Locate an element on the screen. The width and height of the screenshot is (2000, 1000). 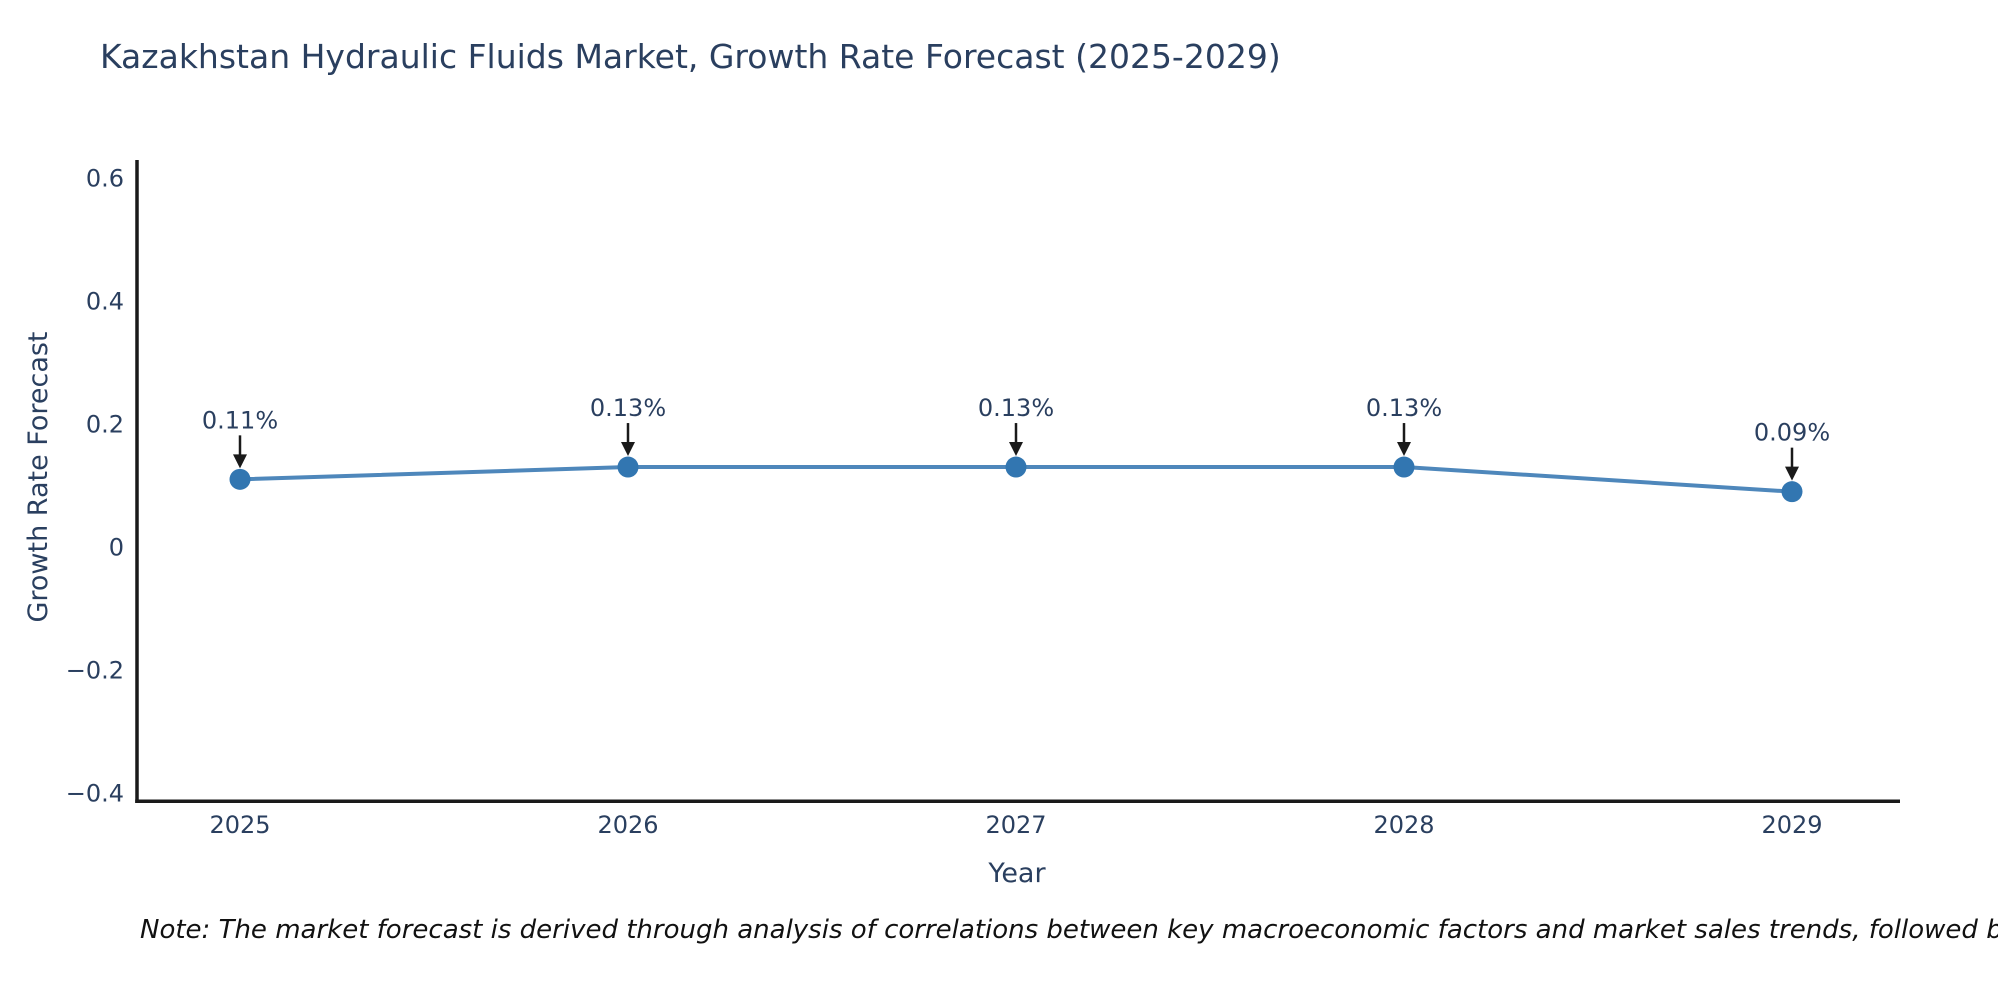
y-tick-label: −0.2 is located at coordinates (95, 671).